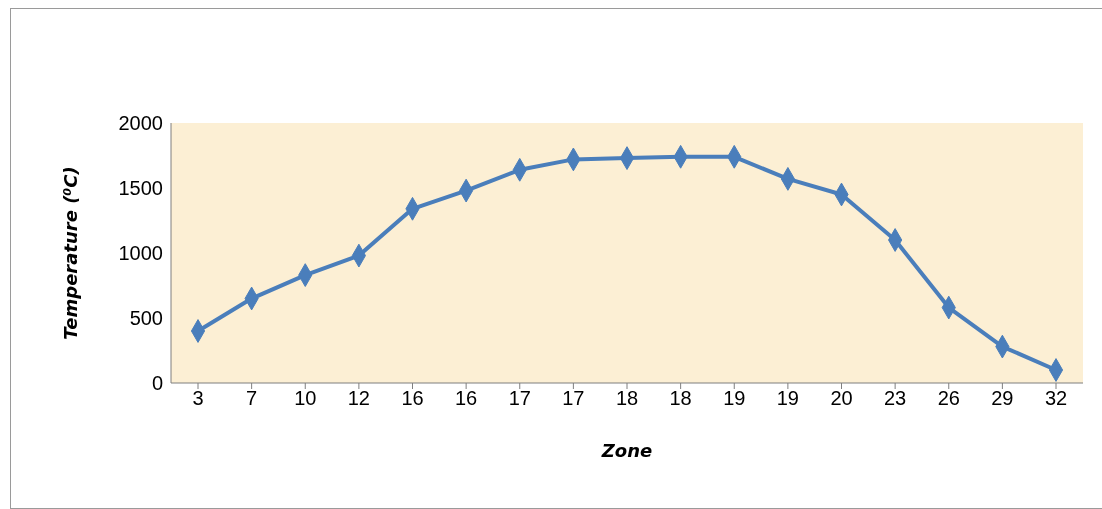 The image size is (1102, 509). I want to click on x-tick-label: 3, so click(198, 398).